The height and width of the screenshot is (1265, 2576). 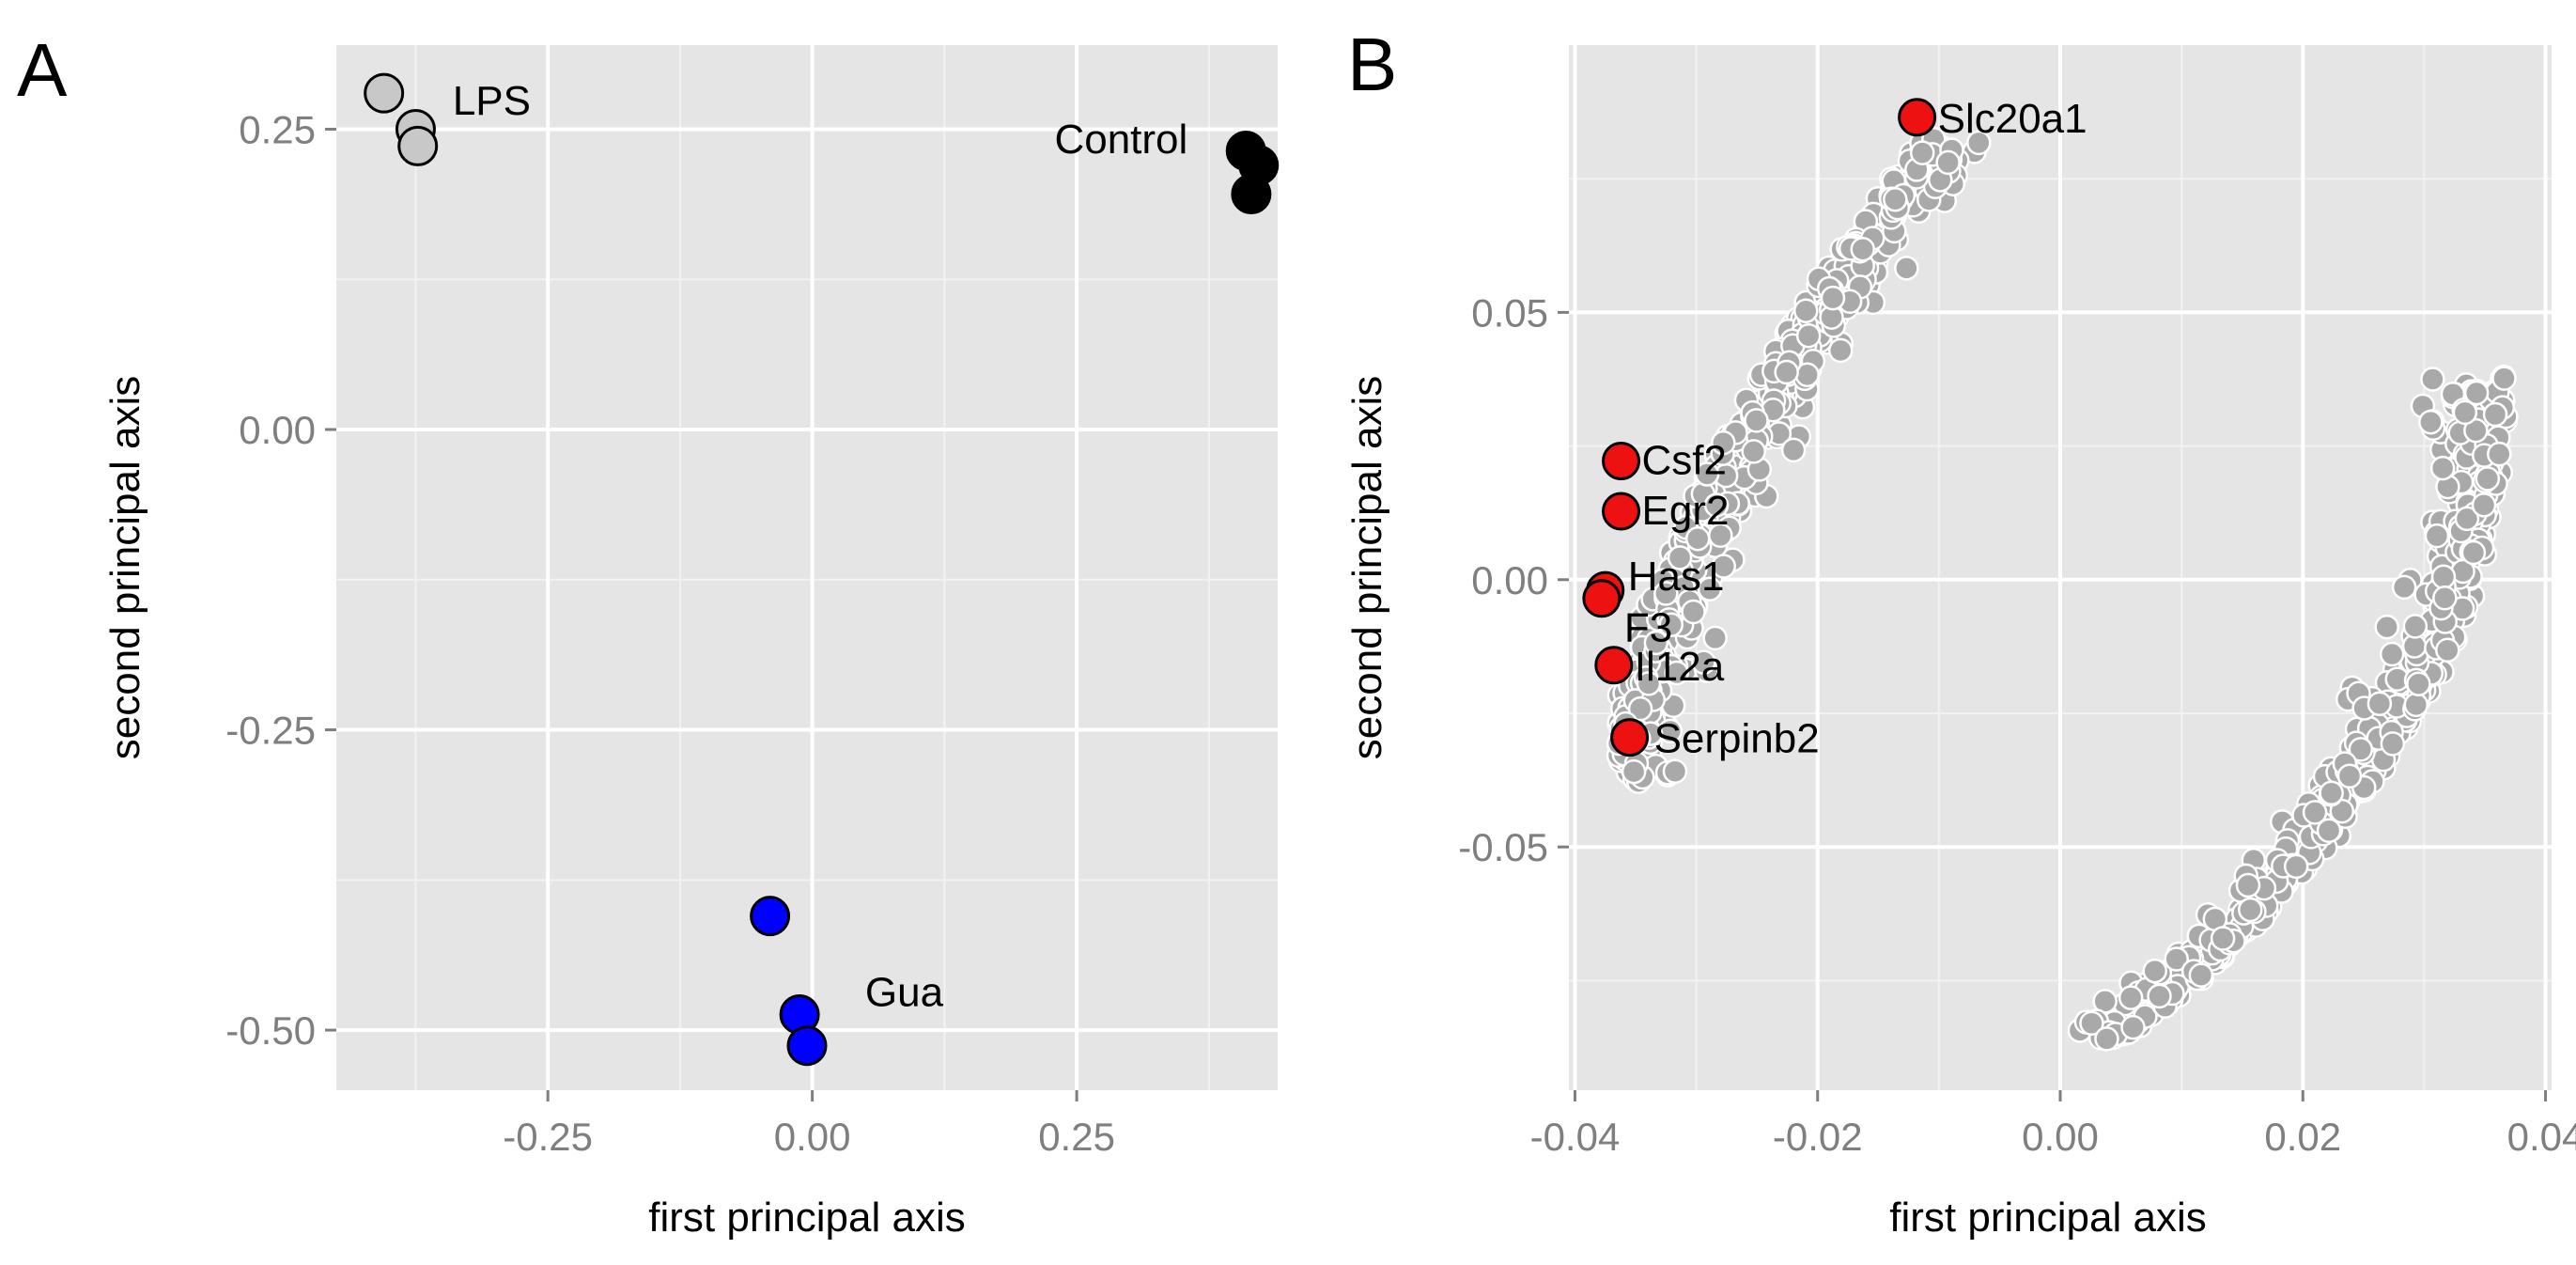 What do you see at coordinates (1120, 140) in the screenshot?
I see `annotation-control: Control` at bounding box center [1120, 140].